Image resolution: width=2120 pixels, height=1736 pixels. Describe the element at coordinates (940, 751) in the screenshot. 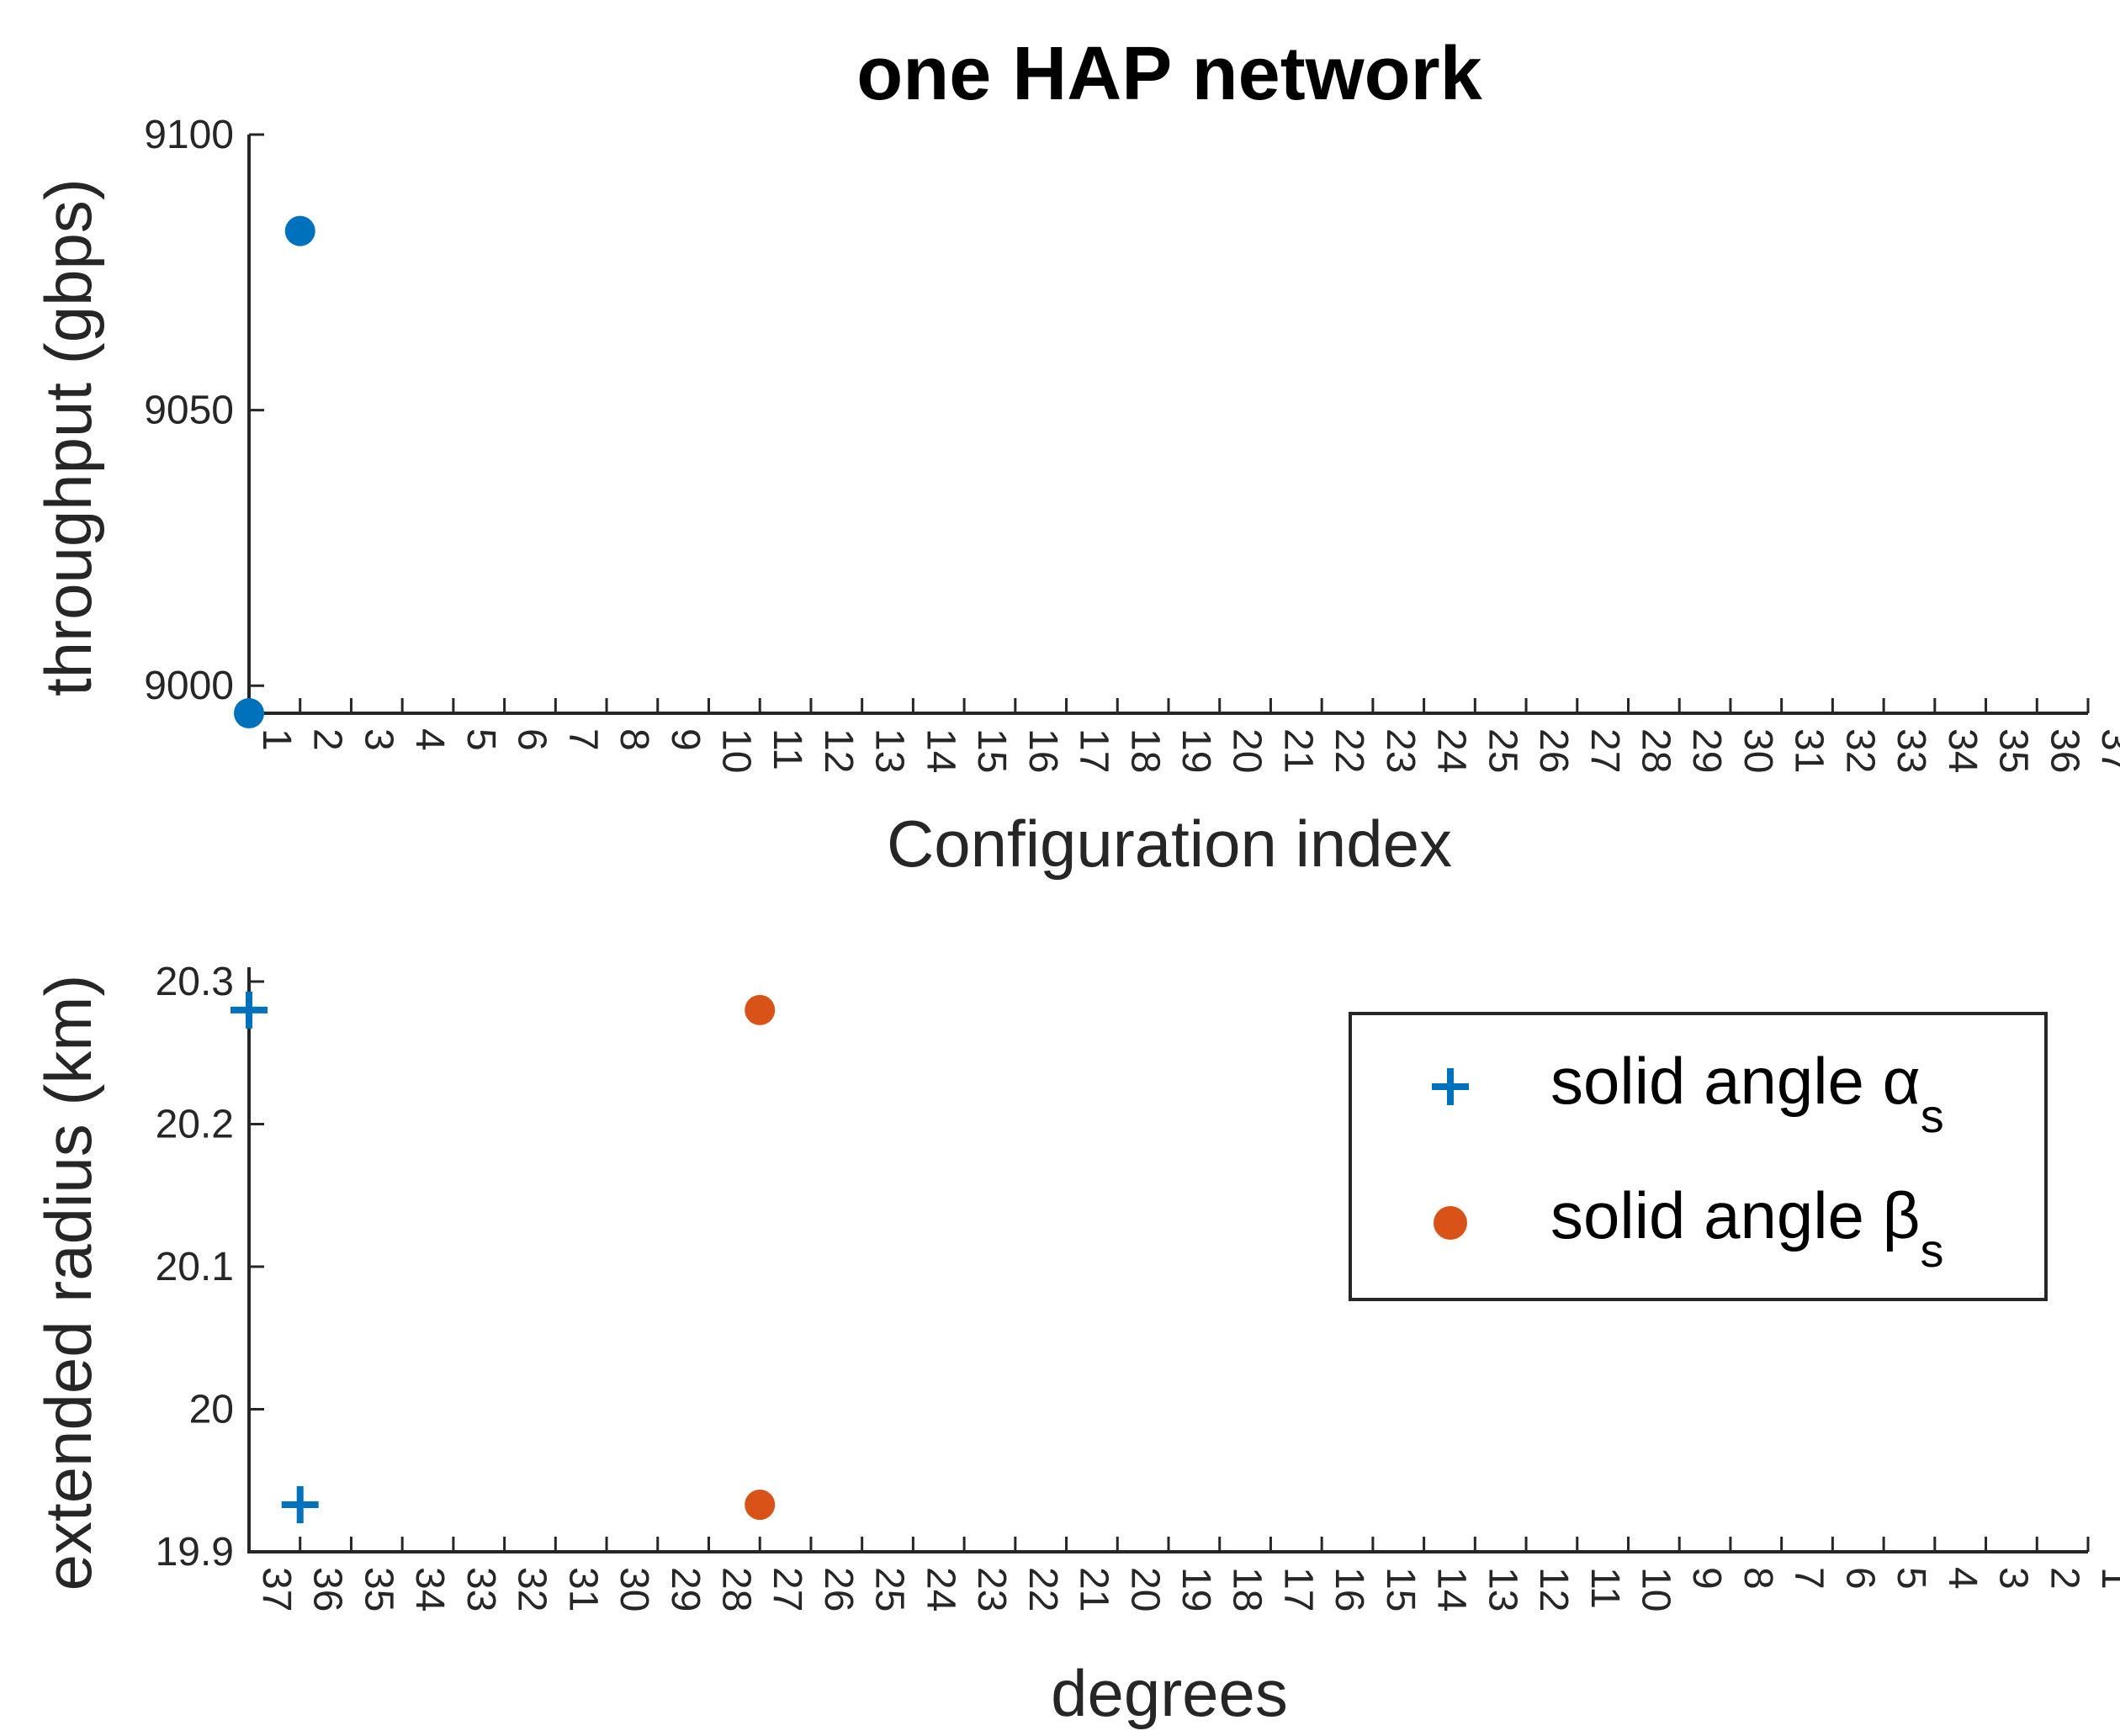

I see `x-tick-label: 14` at that location.